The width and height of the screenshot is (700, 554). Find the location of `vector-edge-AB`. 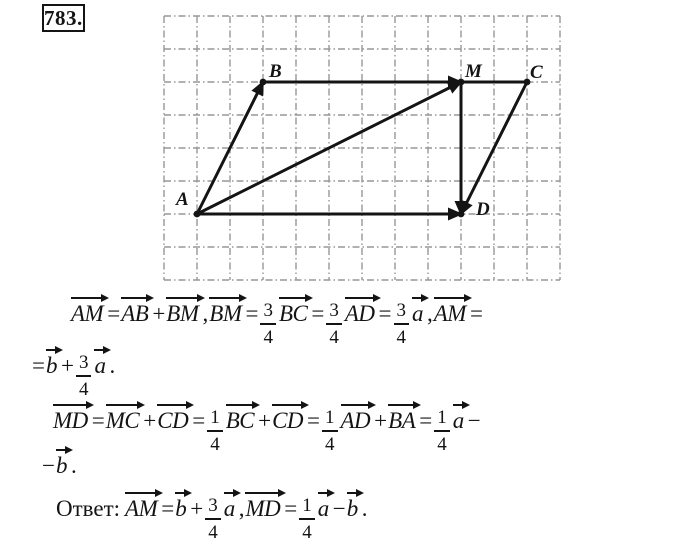

vector-edge-AB is located at coordinates (230, 147).